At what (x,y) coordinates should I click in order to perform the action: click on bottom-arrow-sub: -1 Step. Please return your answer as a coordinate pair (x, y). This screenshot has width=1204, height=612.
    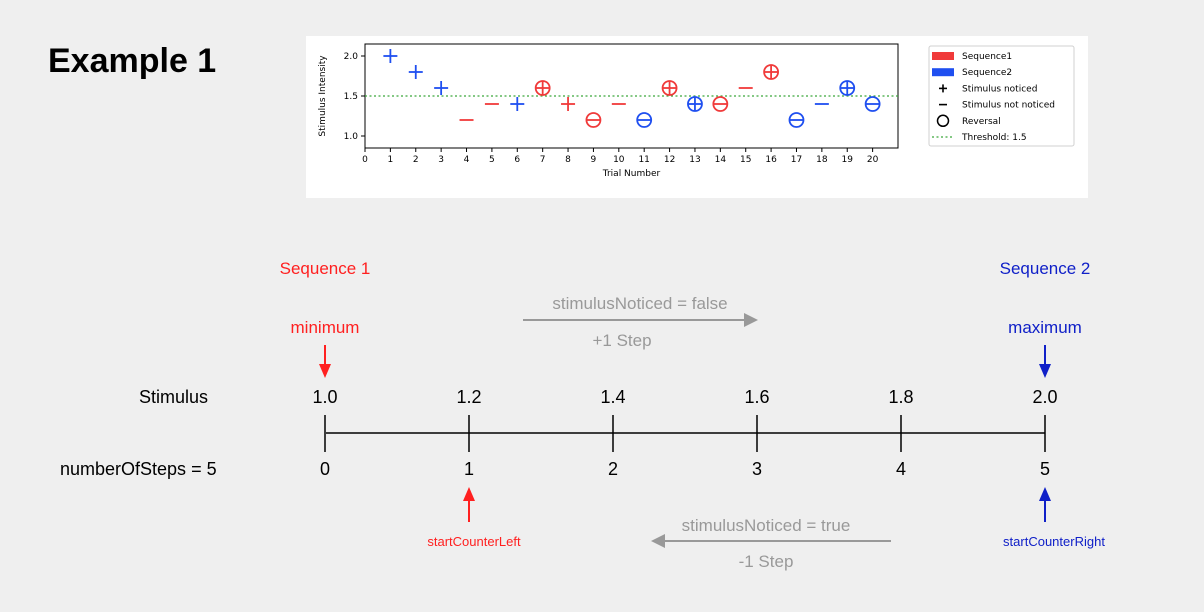
    Looking at the image, I should click on (766, 561).